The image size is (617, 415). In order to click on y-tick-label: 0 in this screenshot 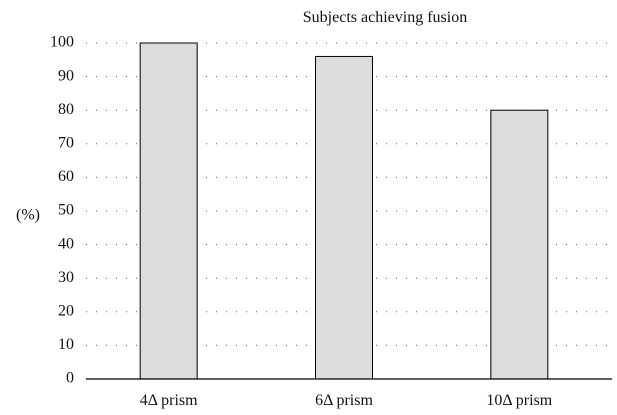, I will do `click(70, 378)`.